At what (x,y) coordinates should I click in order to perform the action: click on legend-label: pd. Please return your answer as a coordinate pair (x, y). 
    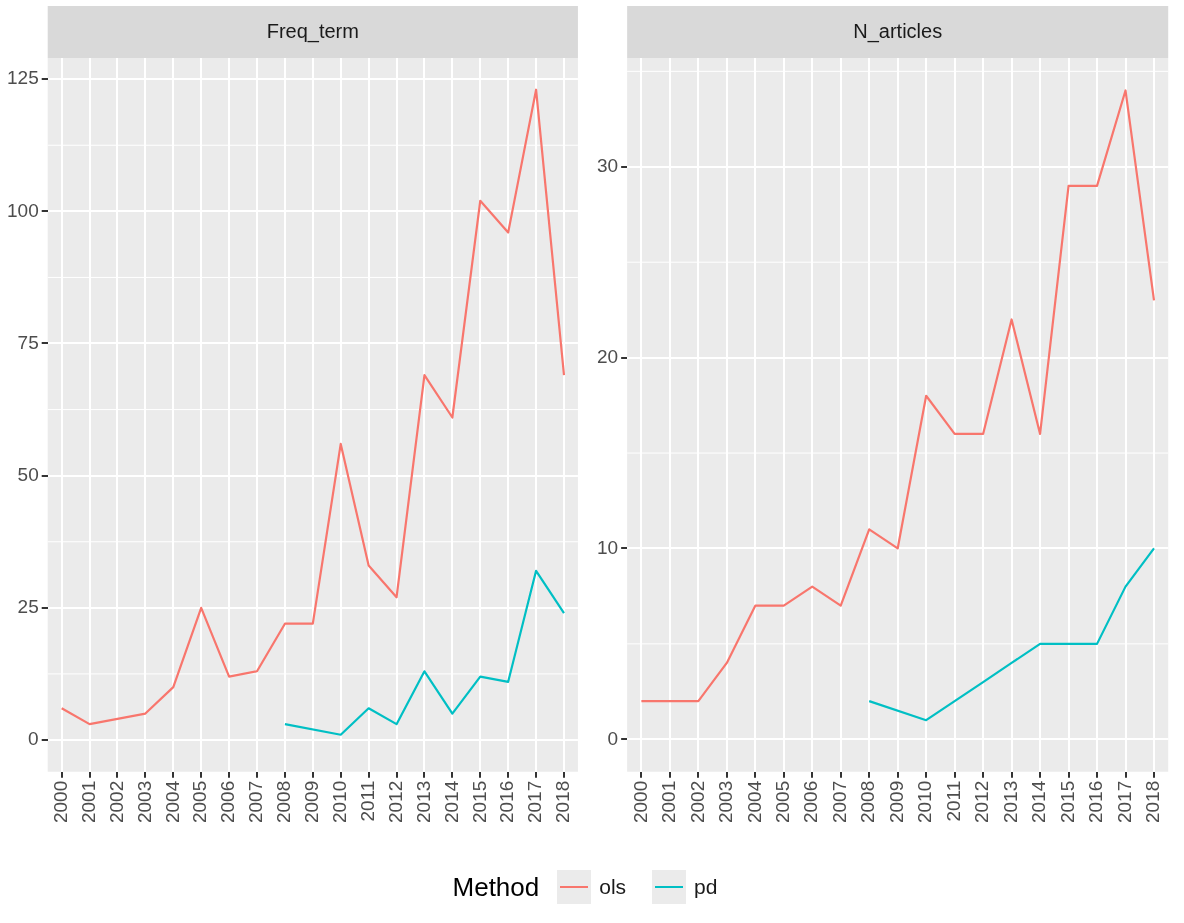
    Looking at the image, I should click on (706, 887).